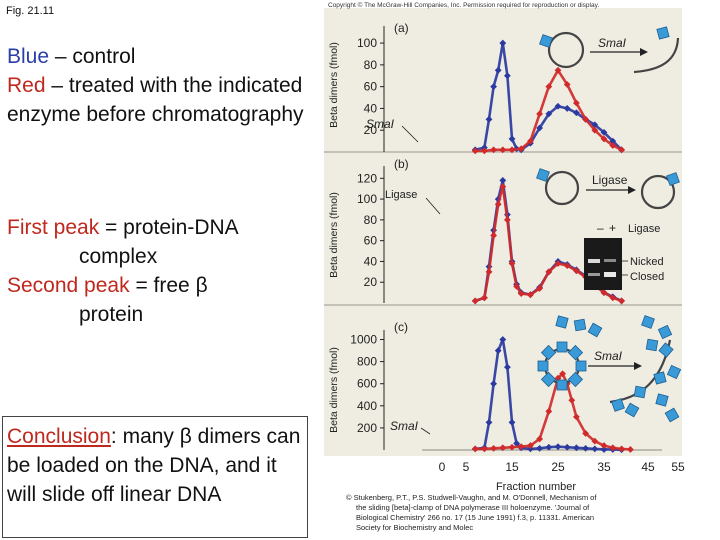 The width and height of the screenshot is (720, 540). Describe the element at coordinates (466, 467) in the screenshot. I see `x-tick-label: 5` at that location.